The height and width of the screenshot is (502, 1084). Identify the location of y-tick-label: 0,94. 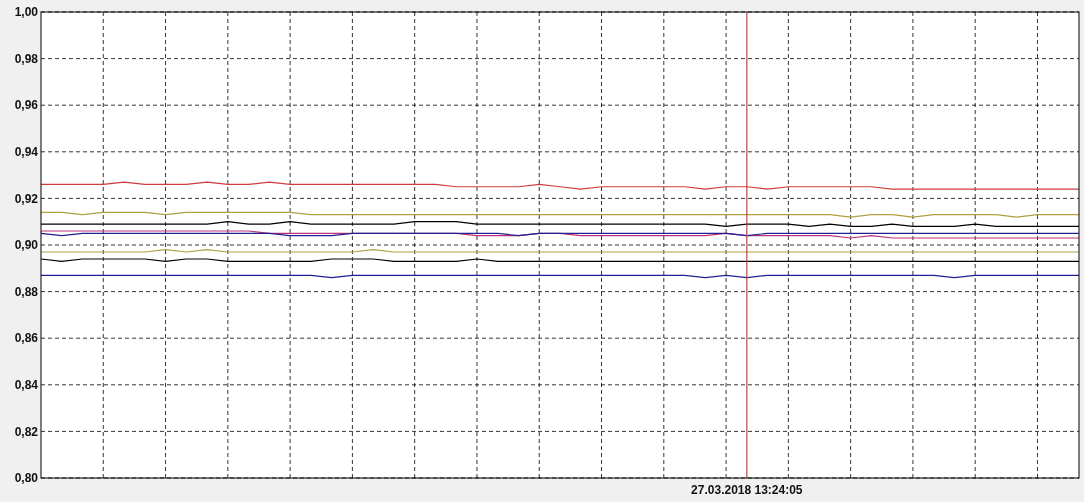
(26, 152).